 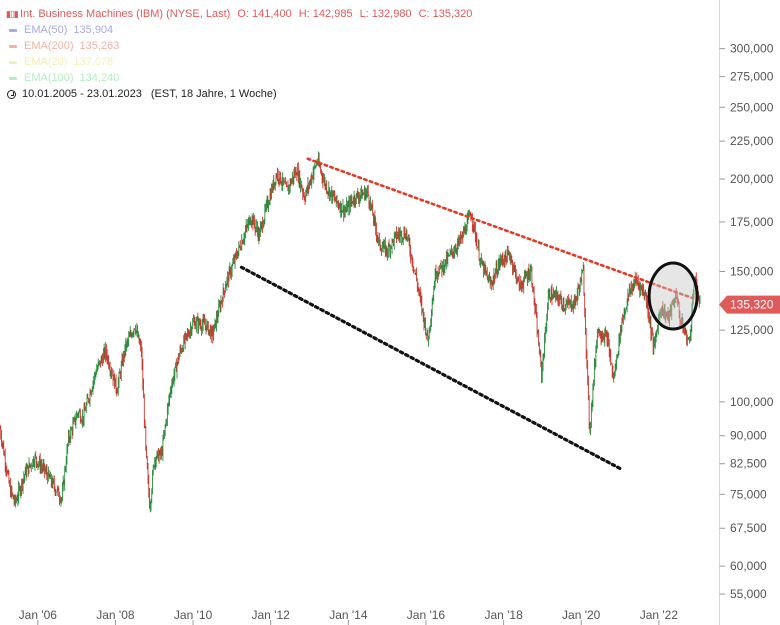 What do you see at coordinates (752, 272) in the screenshot?
I see `y-tick-label: 150,000` at bounding box center [752, 272].